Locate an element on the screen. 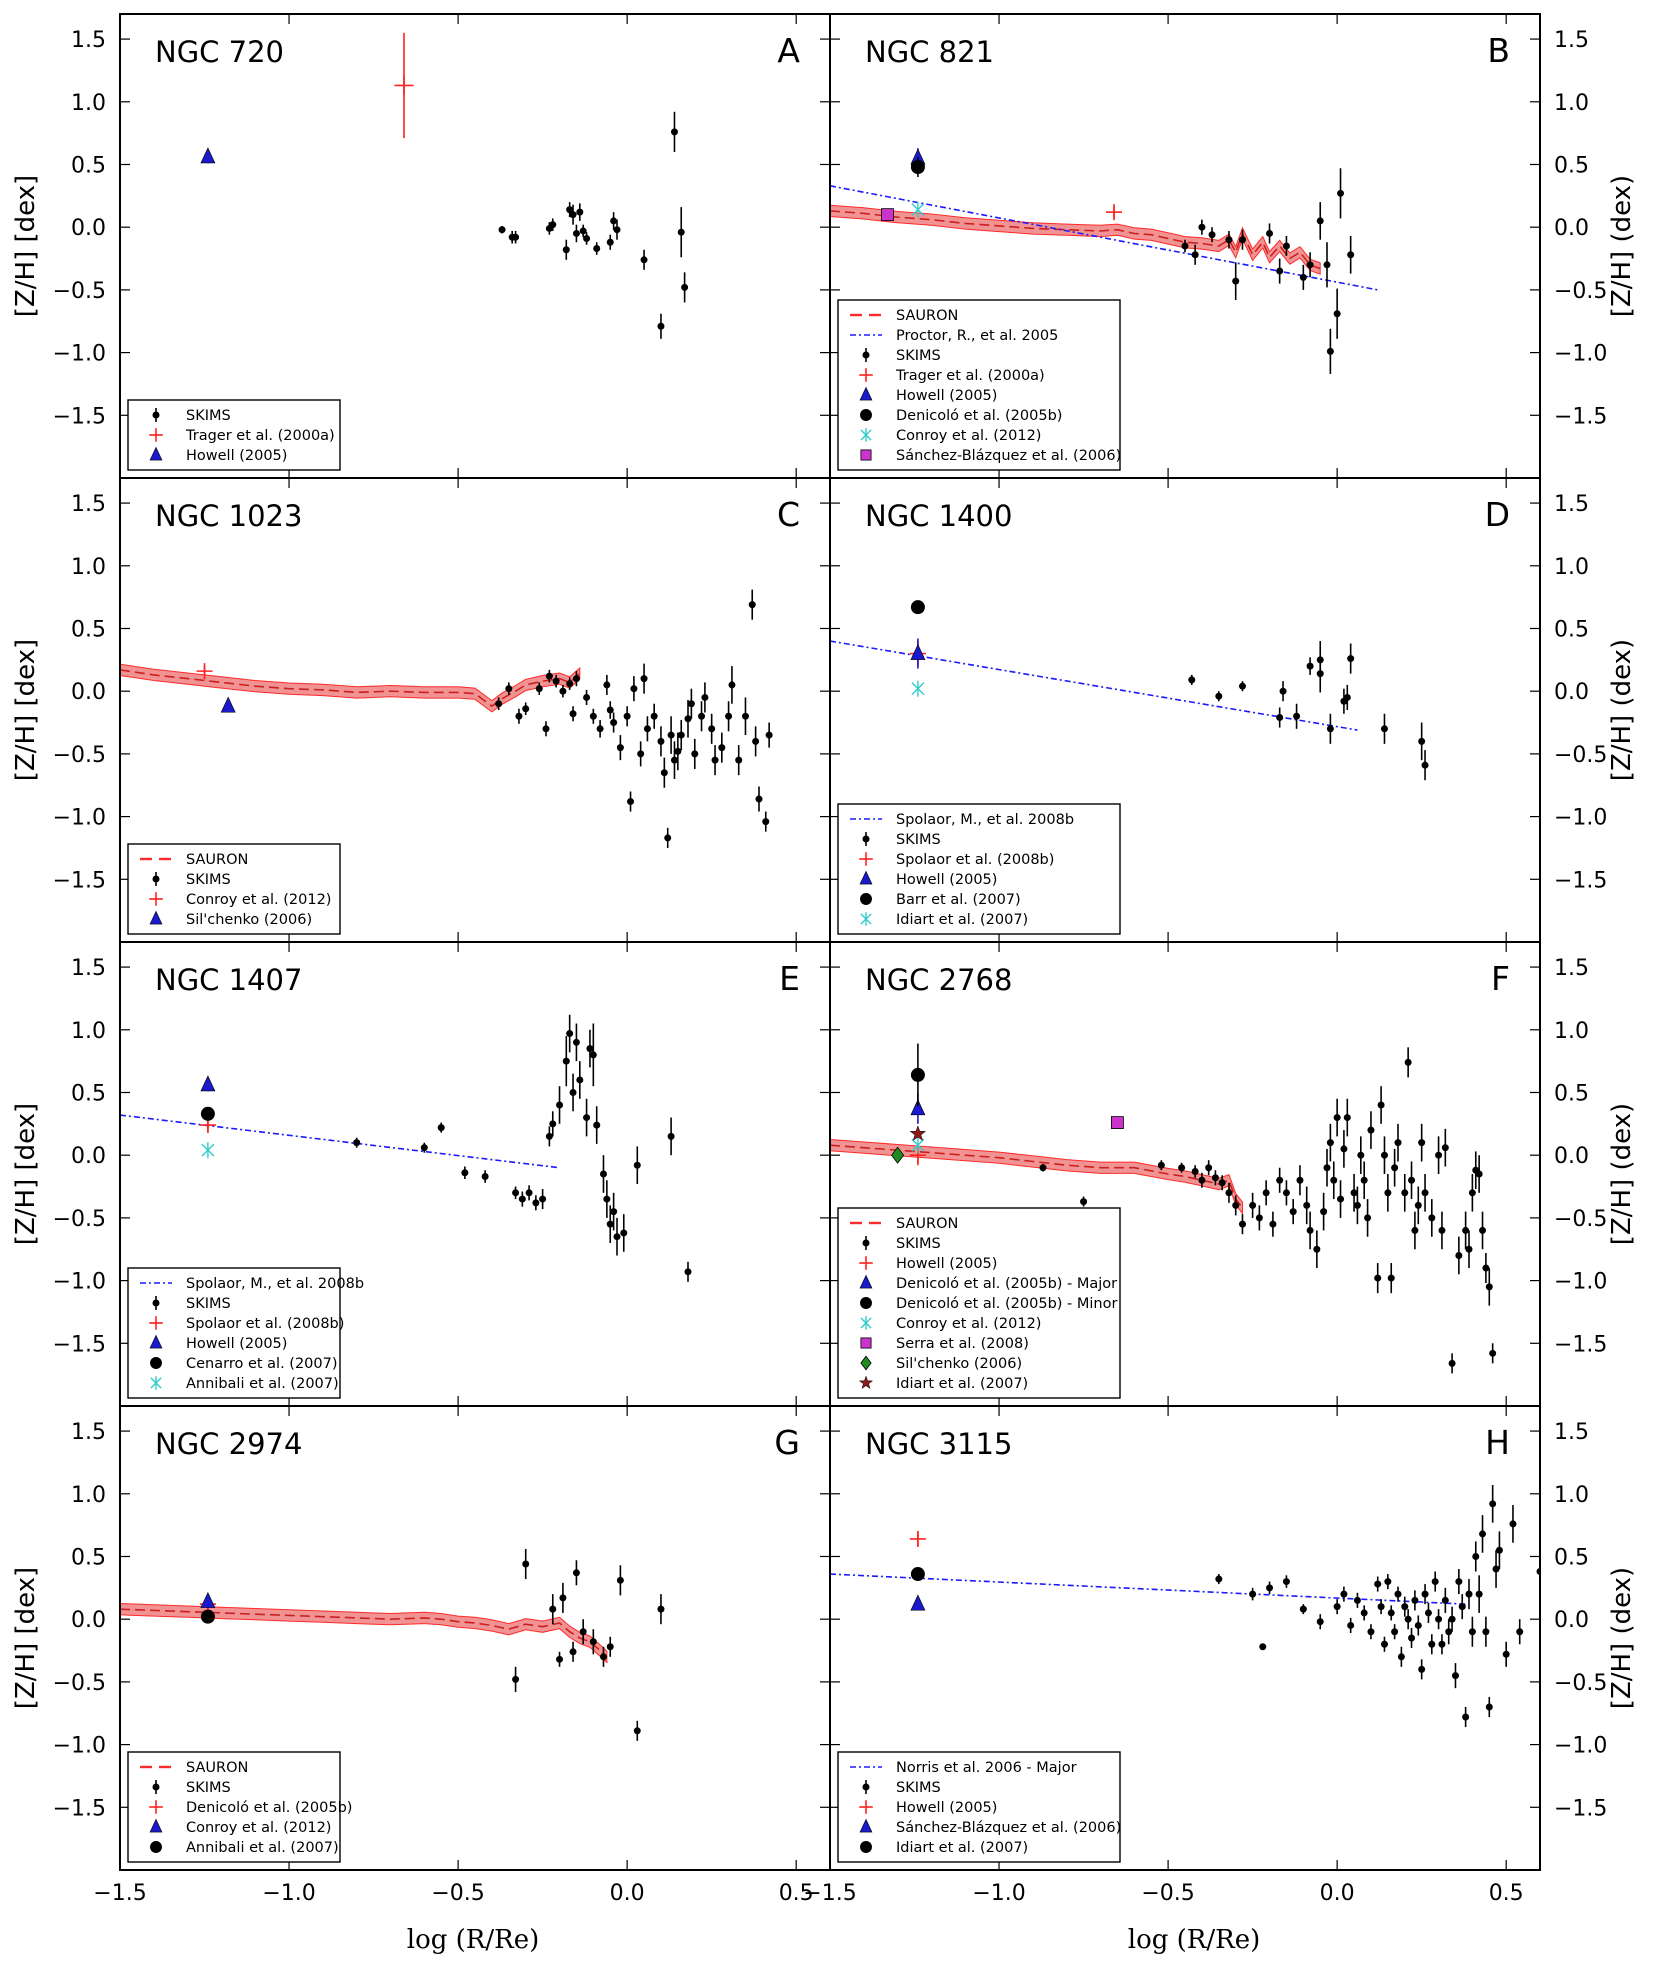 Image resolution: width=1661 pixels, height=1963 pixels. y-tick-label: 1.0 is located at coordinates (1571, 1495).